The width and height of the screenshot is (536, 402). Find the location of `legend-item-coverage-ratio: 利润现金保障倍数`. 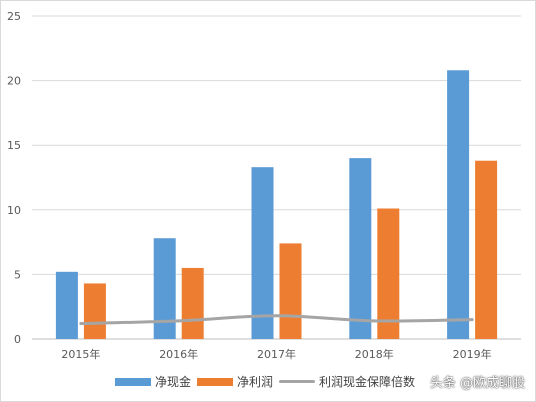

legend-item-coverage-ratio: 利润现金保障倍数 is located at coordinates (347, 381).